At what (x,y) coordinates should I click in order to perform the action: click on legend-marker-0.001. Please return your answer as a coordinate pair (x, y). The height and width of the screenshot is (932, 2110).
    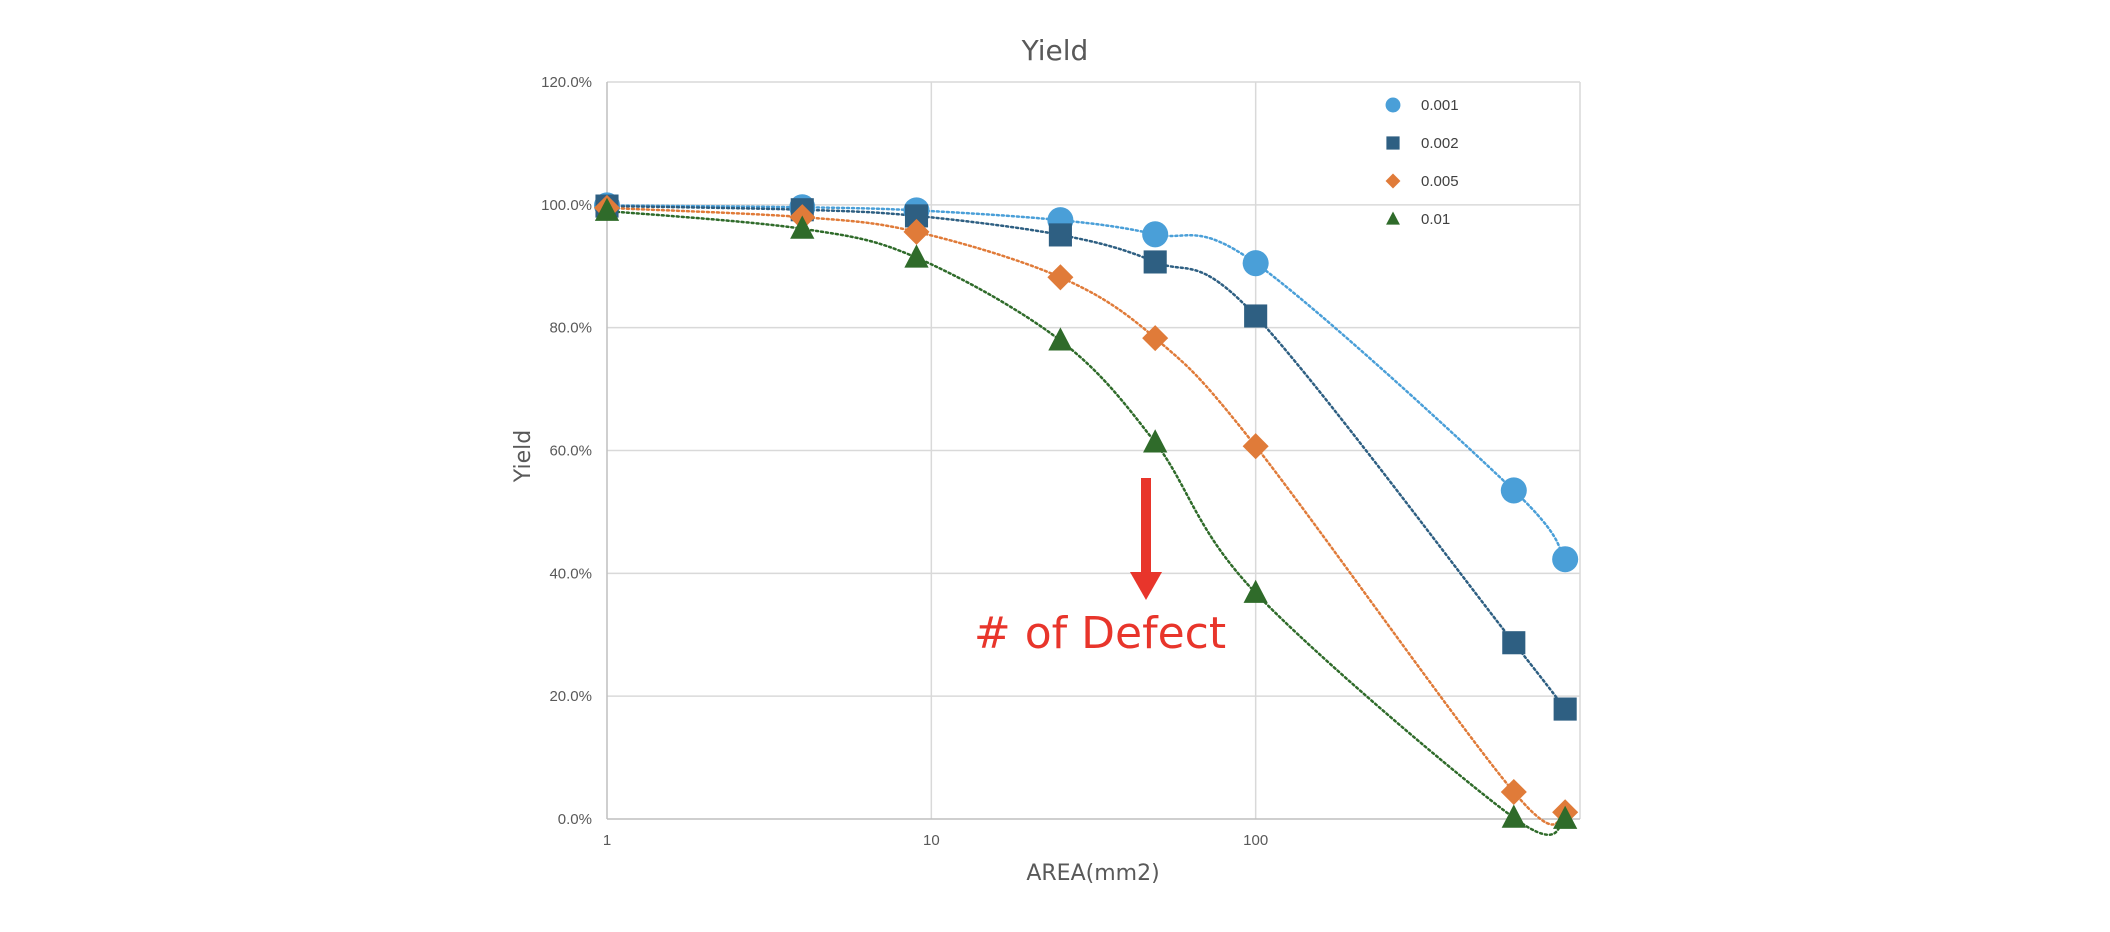
    Looking at the image, I should click on (1393, 105).